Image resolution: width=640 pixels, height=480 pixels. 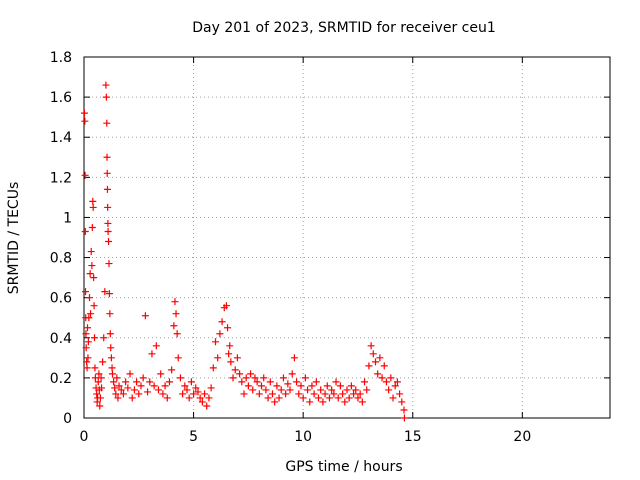 I want to click on y-tick-labels: 0 0.2 0.4 0.6 0.8 1 1.2 1.4 1.6 1.8, so click(x=61, y=238).